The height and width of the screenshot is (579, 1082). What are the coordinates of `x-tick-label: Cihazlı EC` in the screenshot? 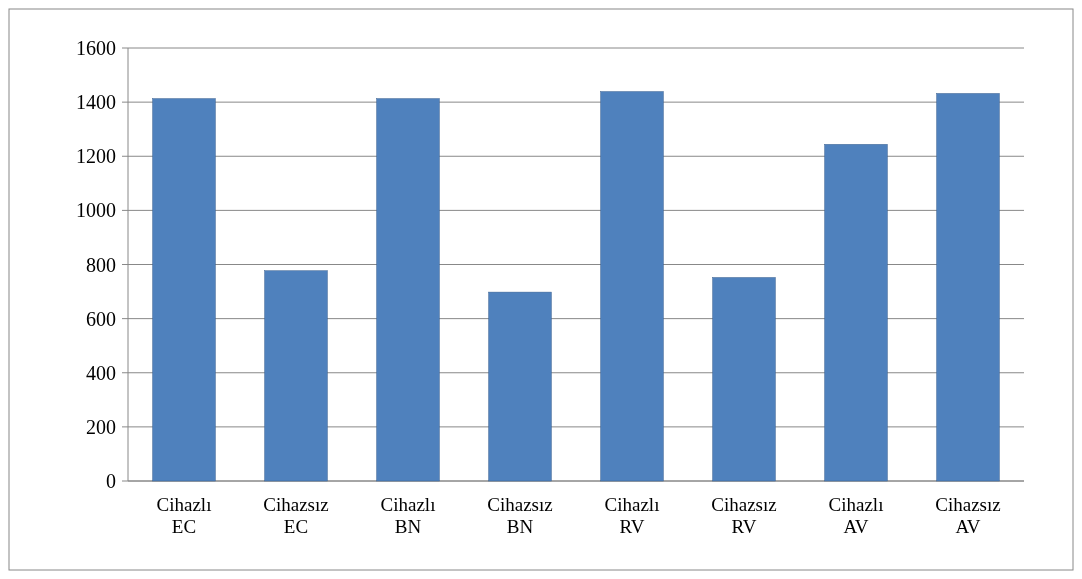 It's located at (184, 515).